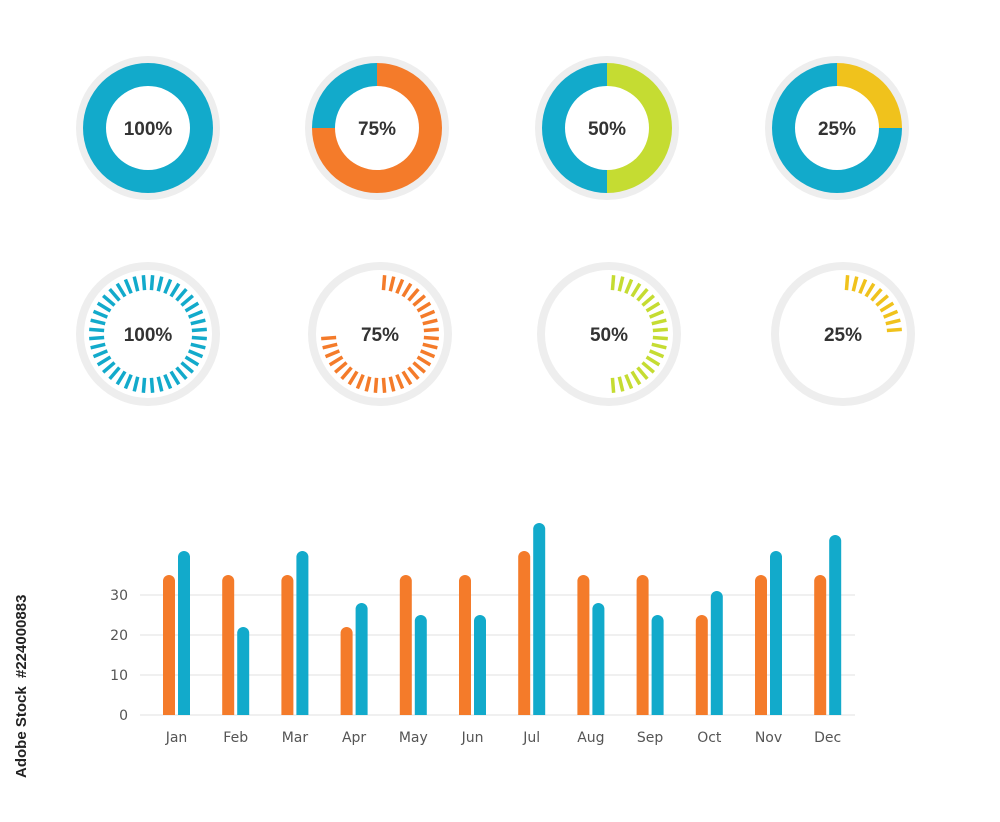  Describe the element at coordinates (119, 596) in the screenshot. I see `y-tick-label: 30` at that location.